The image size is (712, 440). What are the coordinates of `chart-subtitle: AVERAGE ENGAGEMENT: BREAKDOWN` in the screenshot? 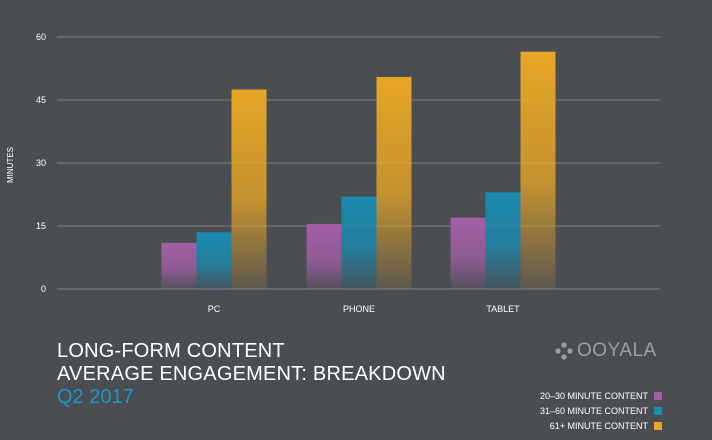 It's located at (251, 374).